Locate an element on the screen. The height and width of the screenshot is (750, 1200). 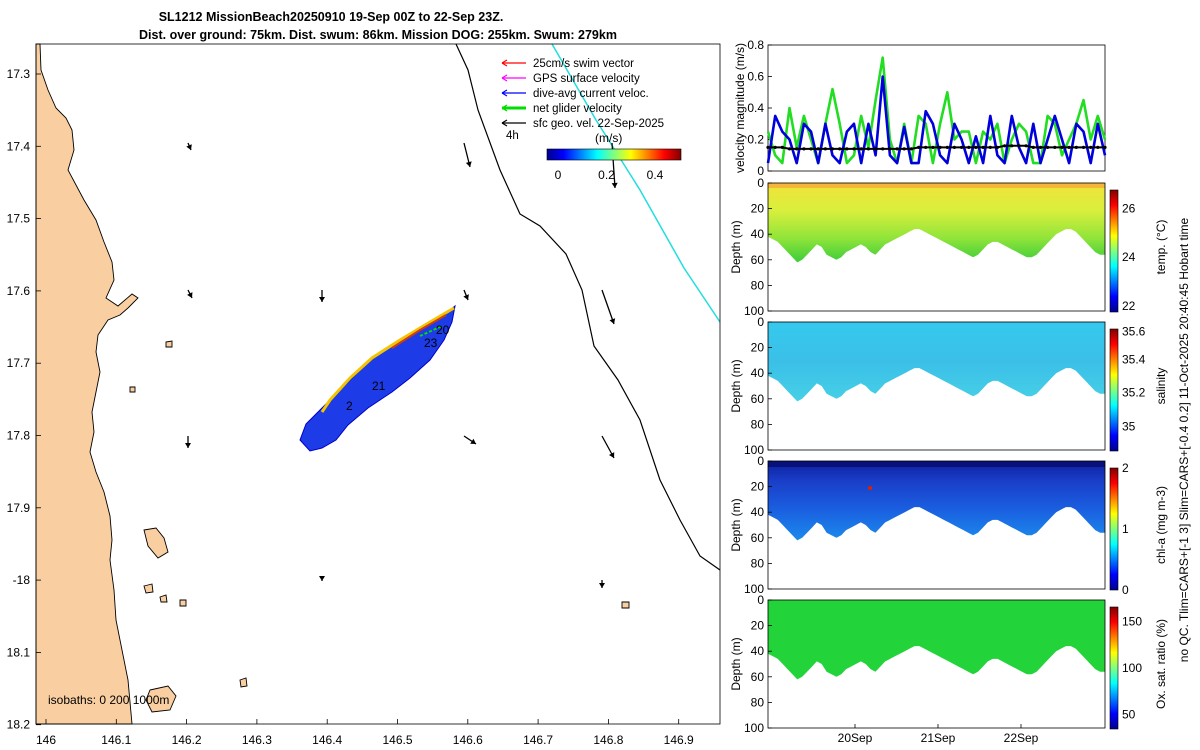
velocity-ytick-label: 0.4 is located at coordinates (755, 108).